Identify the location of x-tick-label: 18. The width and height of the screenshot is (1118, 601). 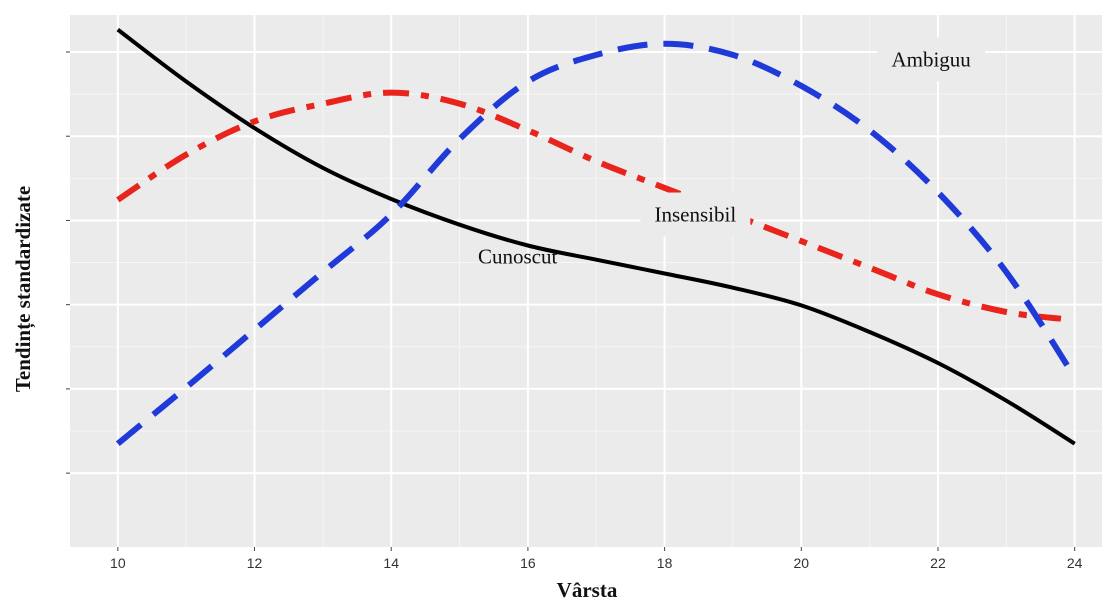
(665, 563).